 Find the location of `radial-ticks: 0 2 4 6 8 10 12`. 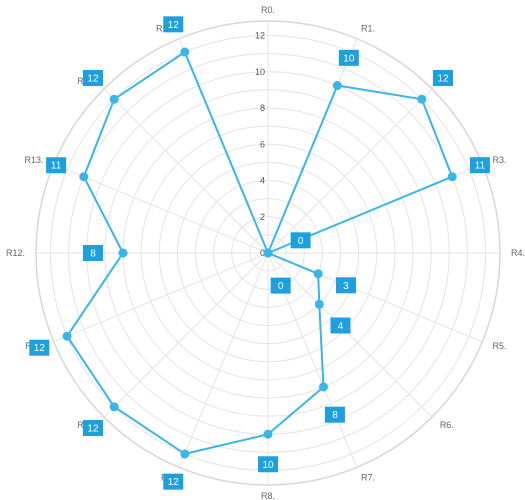

radial-ticks: 0 2 4 6 8 10 12 is located at coordinates (260, 145).